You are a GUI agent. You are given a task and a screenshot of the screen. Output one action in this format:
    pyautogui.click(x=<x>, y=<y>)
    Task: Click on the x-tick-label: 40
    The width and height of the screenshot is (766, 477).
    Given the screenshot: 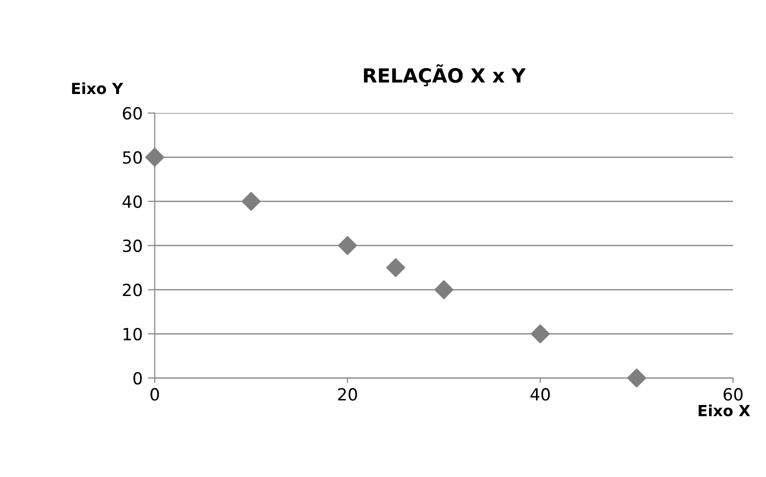 What is the action you would take?
    pyautogui.click(x=540, y=394)
    